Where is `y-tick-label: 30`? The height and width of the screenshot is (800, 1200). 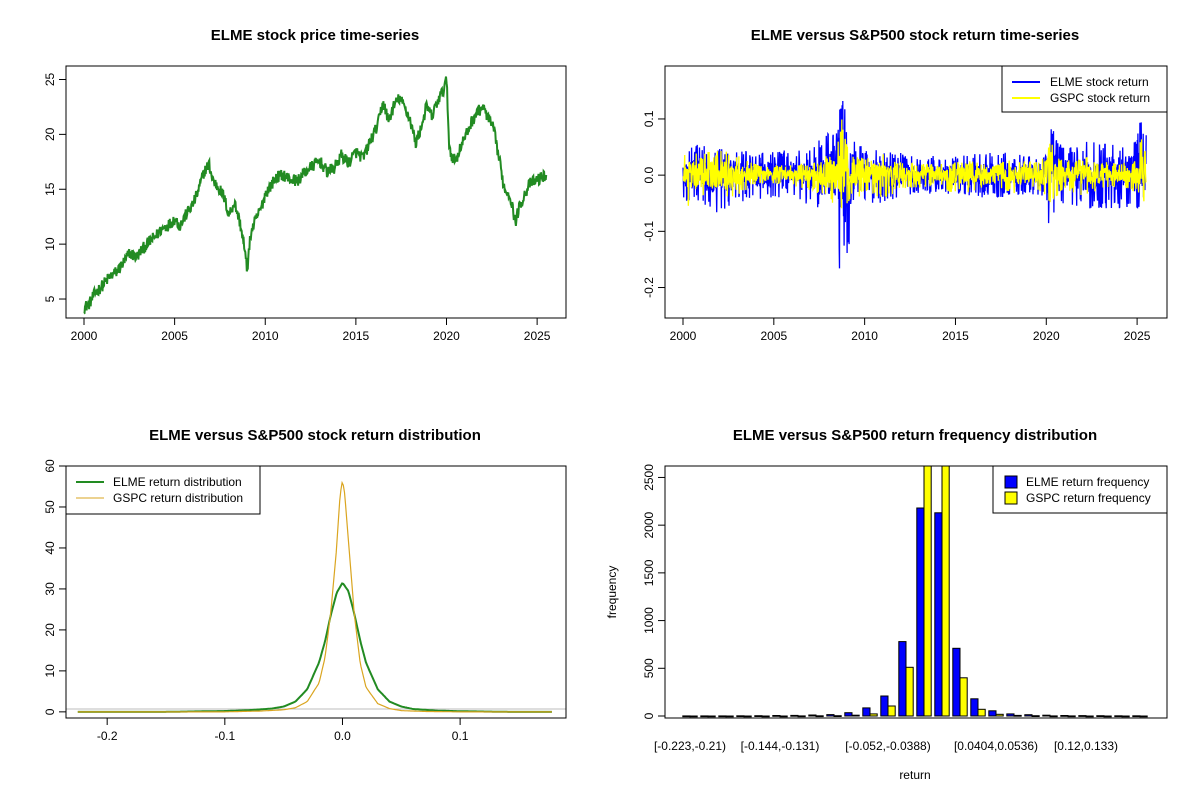 y-tick-label: 30 is located at coordinates (50, 589).